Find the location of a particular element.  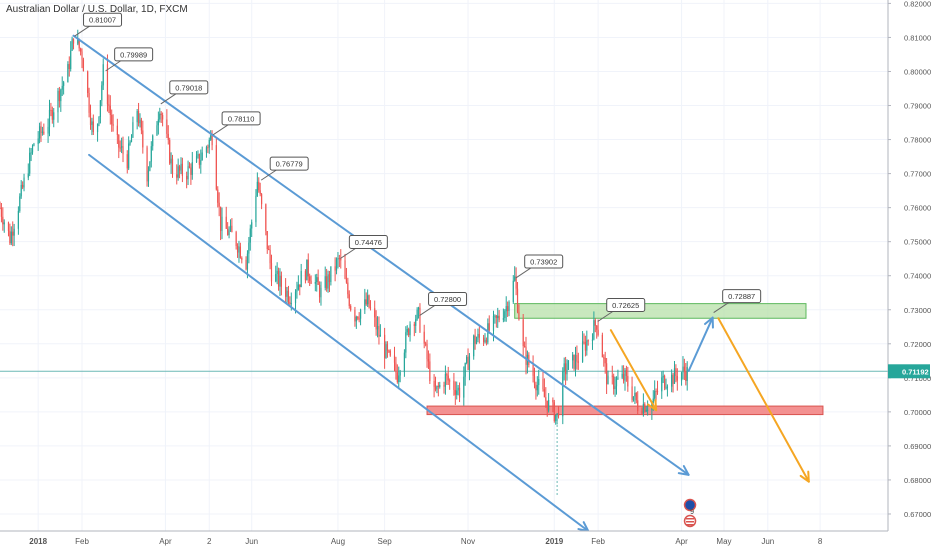

y-tick-label: 0.74000 is located at coordinates (917, 276).